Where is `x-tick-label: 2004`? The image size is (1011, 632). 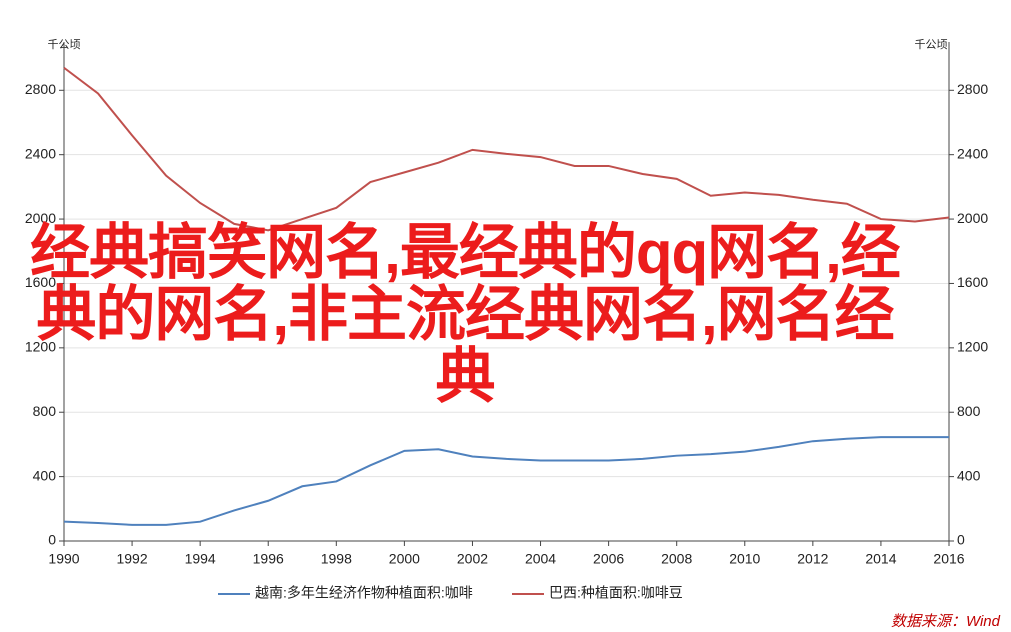 x-tick-label: 2004 is located at coordinates (540, 559).